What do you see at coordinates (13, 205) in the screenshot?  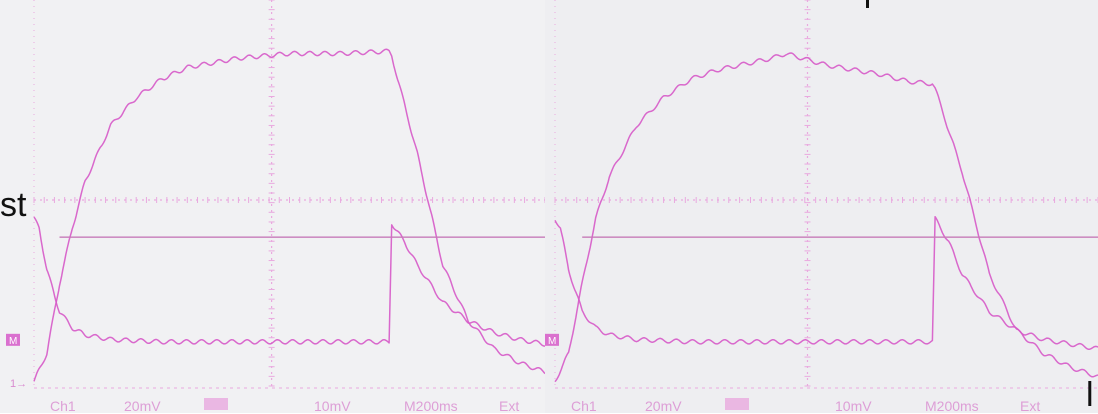 I see `cropped-text-fragment-left: st` at bounding box center [13, 205].